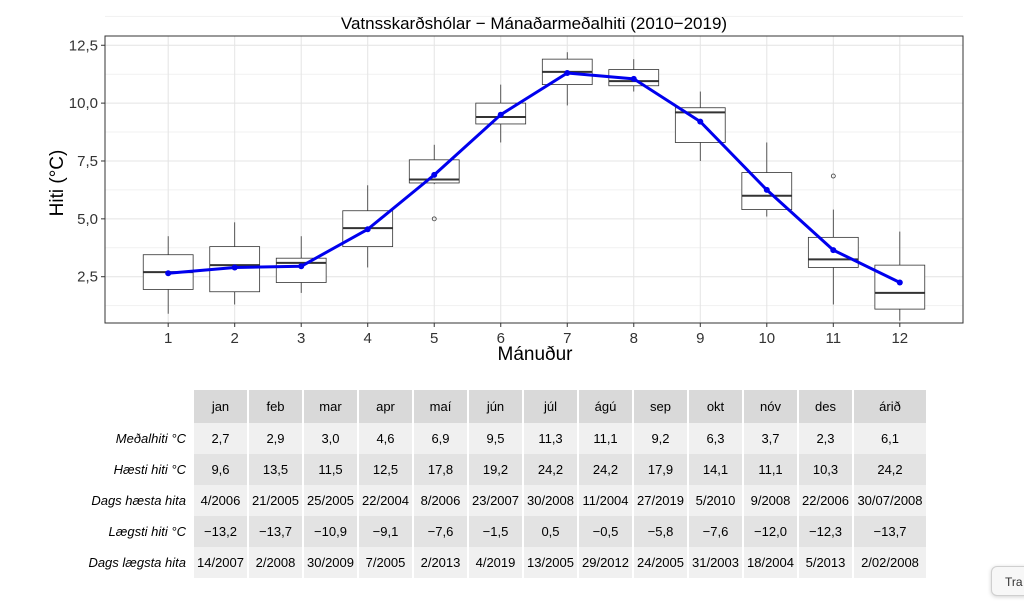 The width and height of the screenshot is (1024, 604). I want to click on col-header-nov: nóv, so click(770, 406).